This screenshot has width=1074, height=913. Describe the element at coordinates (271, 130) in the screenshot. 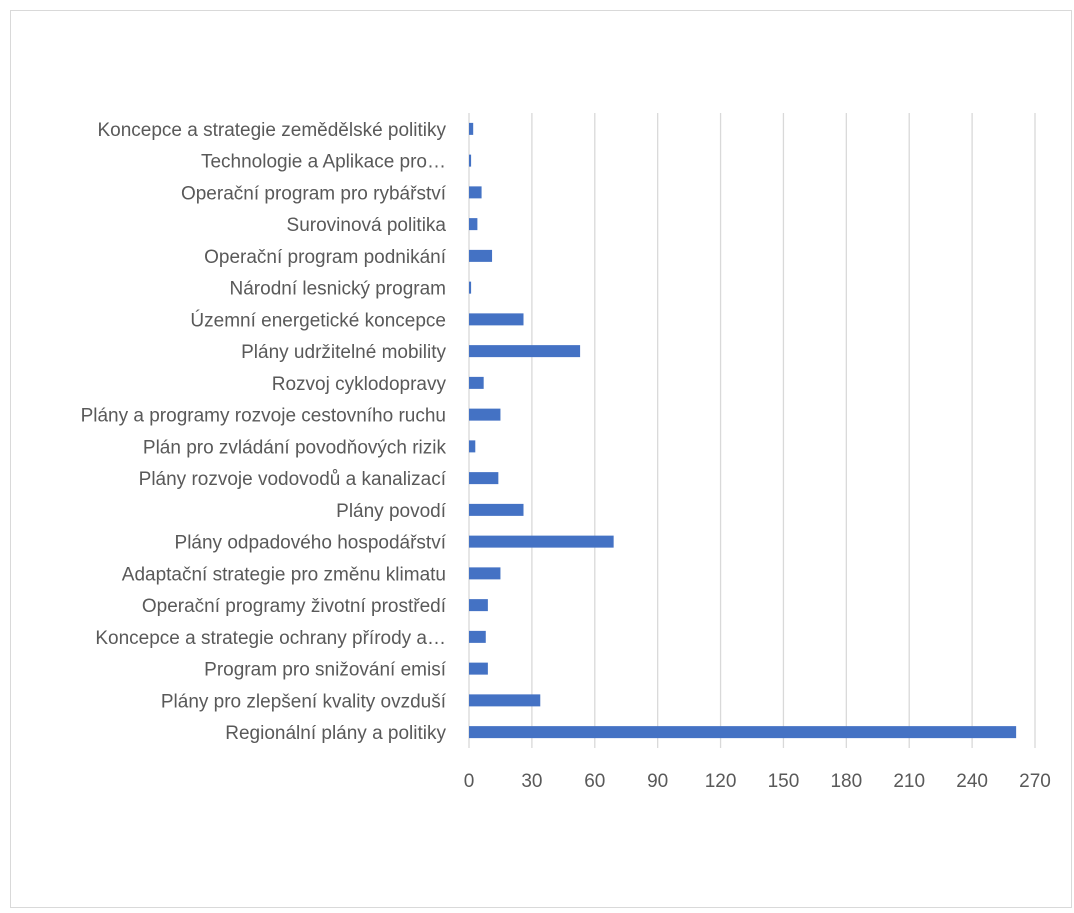

I see `category-label: Koncepce a strategie zemědělské politiky` at that location.